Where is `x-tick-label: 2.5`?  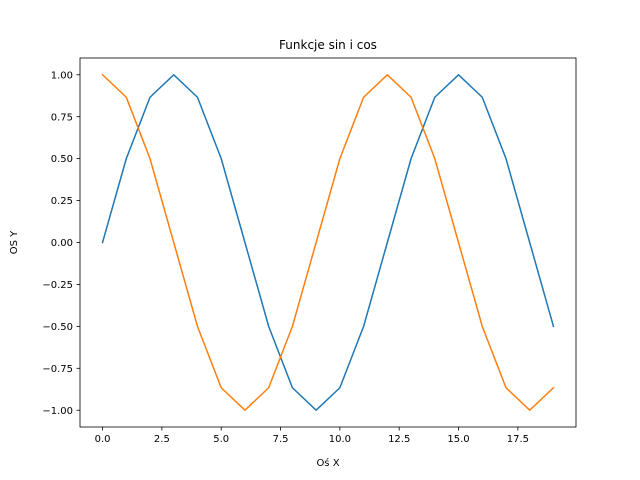
x-tick-label: 2.5 is located at coordinates (162, 439).